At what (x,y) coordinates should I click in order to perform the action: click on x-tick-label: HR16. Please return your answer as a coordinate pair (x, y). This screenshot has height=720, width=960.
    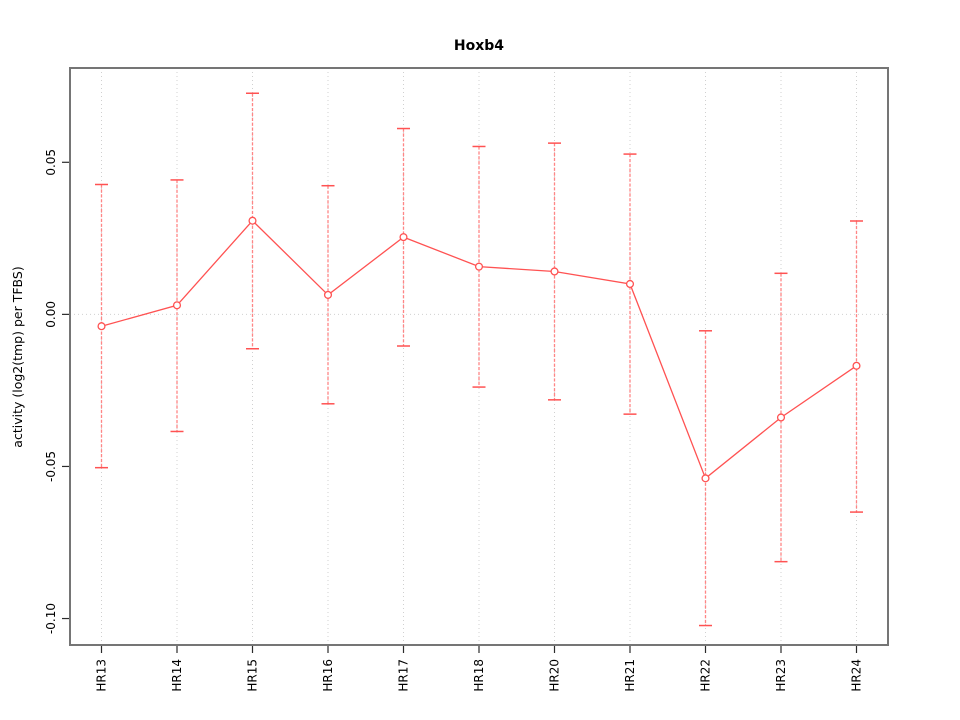
    Looking at the image, I should click on (328, 675).